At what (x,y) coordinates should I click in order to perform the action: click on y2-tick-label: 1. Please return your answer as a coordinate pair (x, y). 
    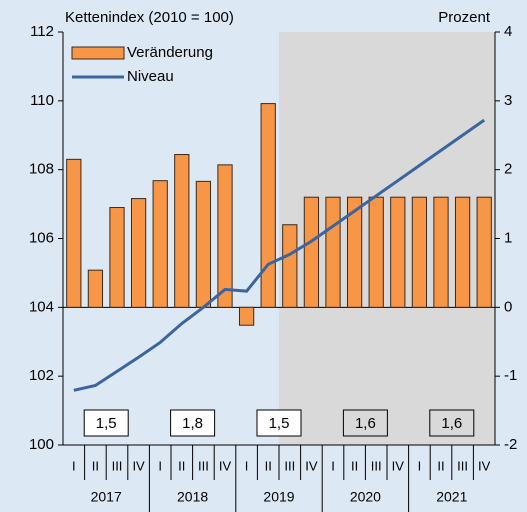
    Looking at the image, I should click on (508, 237).